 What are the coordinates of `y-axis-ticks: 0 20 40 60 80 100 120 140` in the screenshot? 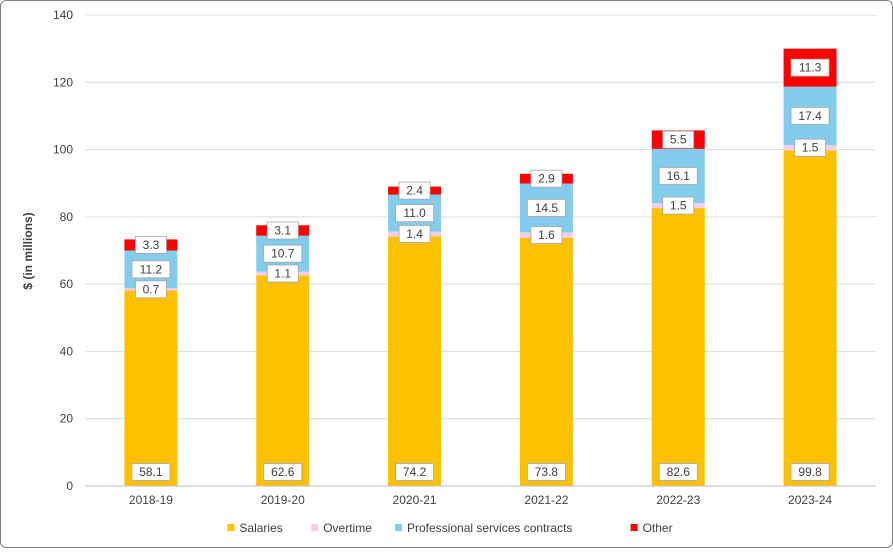 It's located at (63, 250).